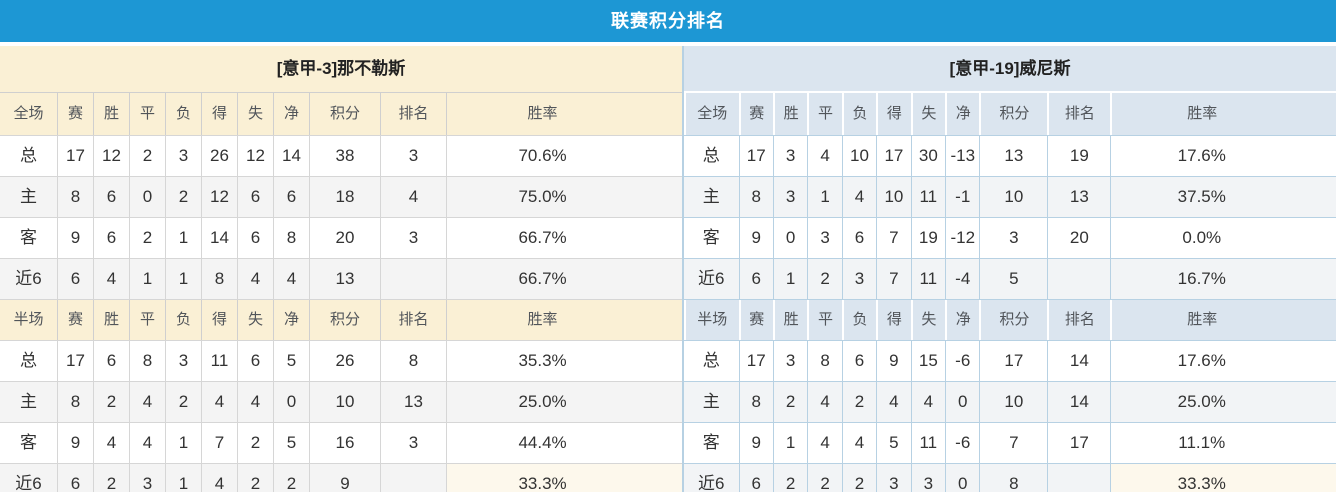  What do you see at coordinates (564, 156) in the screenshot?
I see `winrate-cell: 70.6%` at bounding box center [564, 156].